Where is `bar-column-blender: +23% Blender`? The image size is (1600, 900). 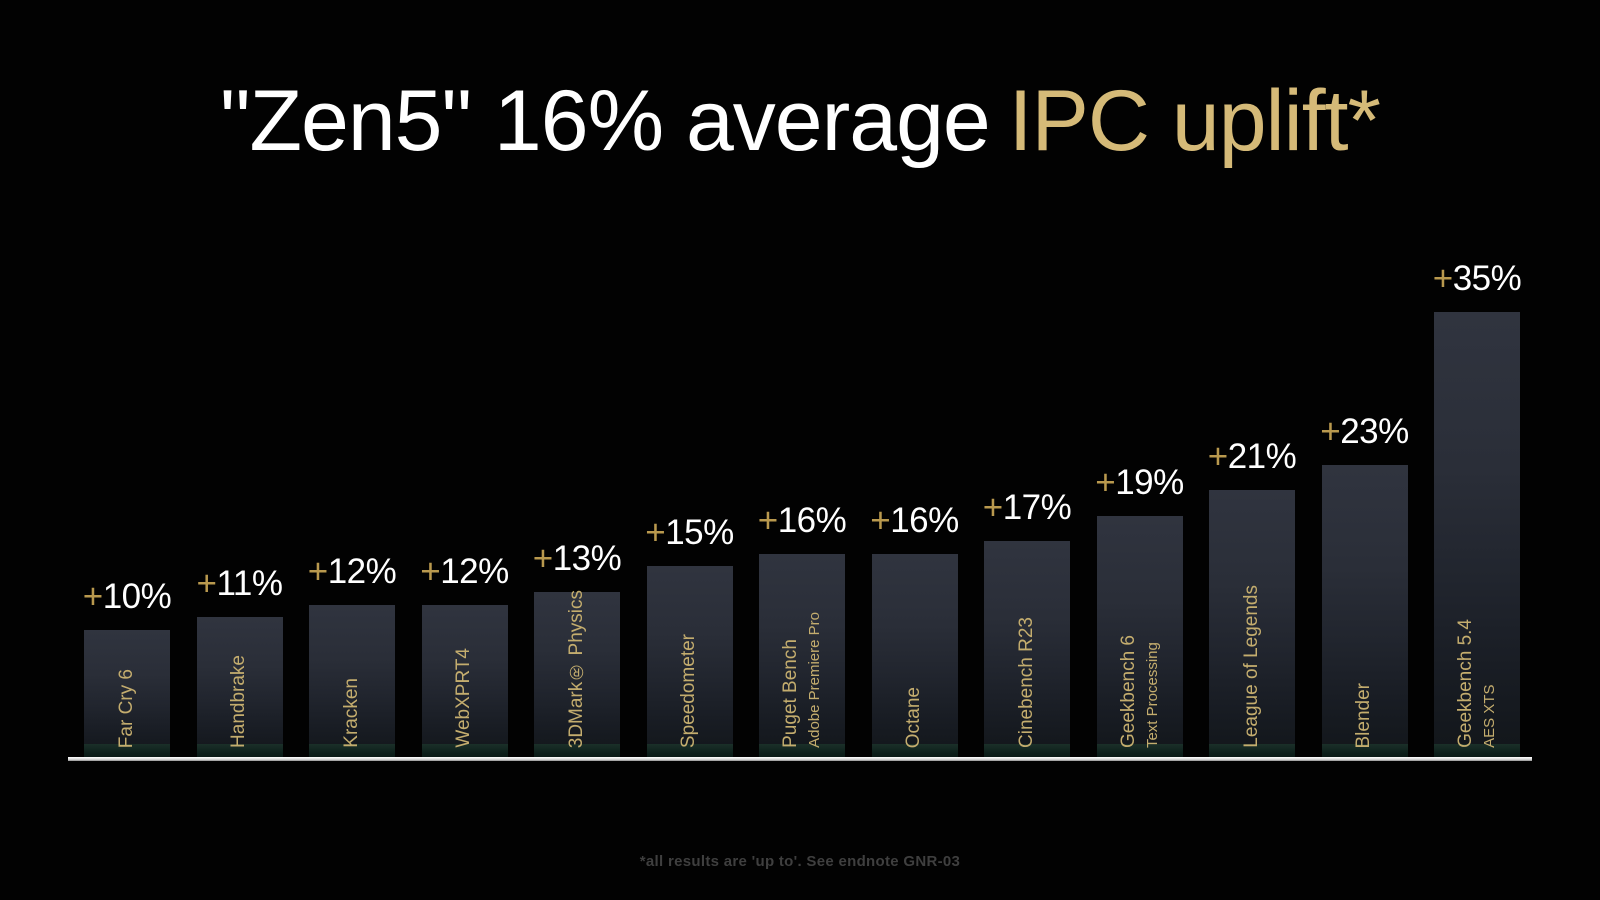
bar-column-blender: +23% Blender is located at coordinates (1364, 584).